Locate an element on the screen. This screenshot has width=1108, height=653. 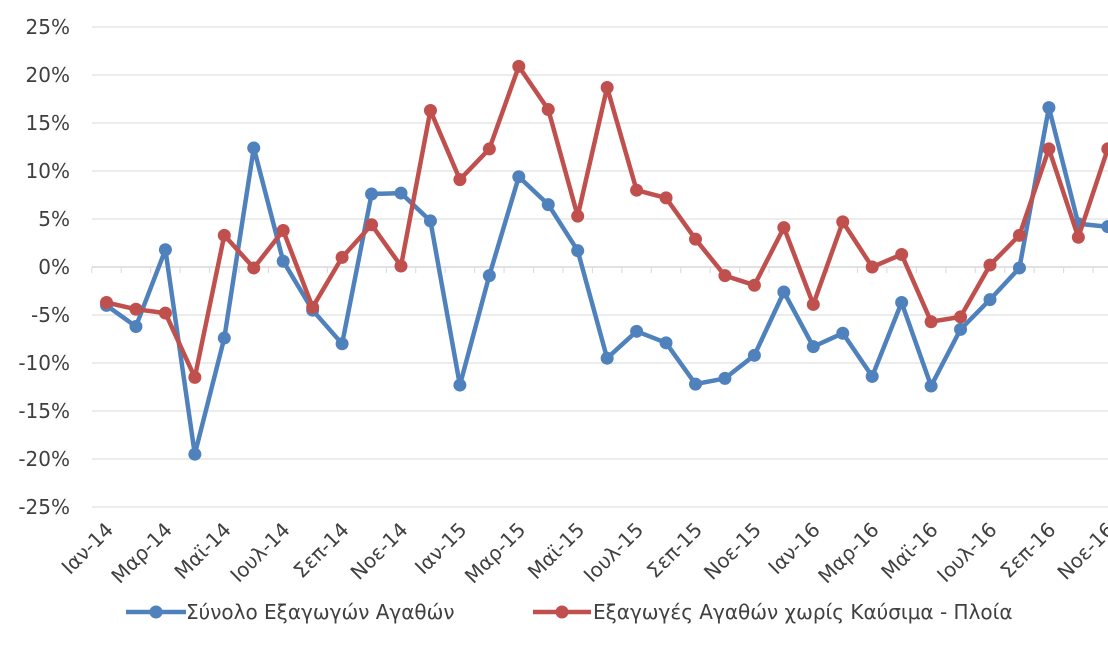
y-tick-label: 25% is located at coordinates (48, 27).